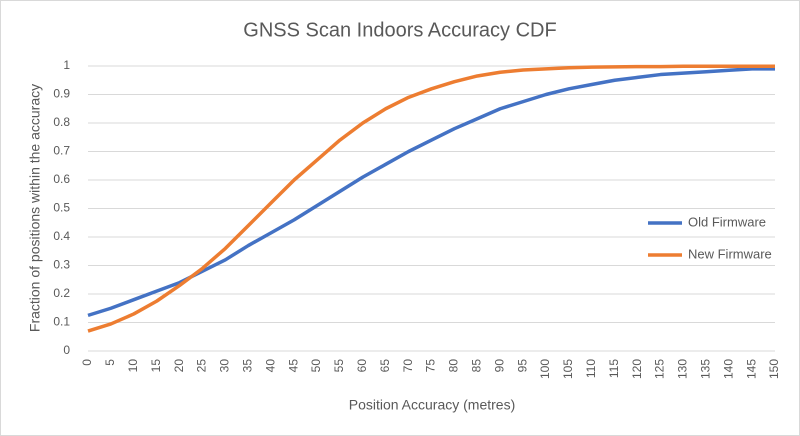  What do you see at coordinates (591, 368) in the screenshot?
I see `x-tick-label: 110` at bounding box center [591, 368].